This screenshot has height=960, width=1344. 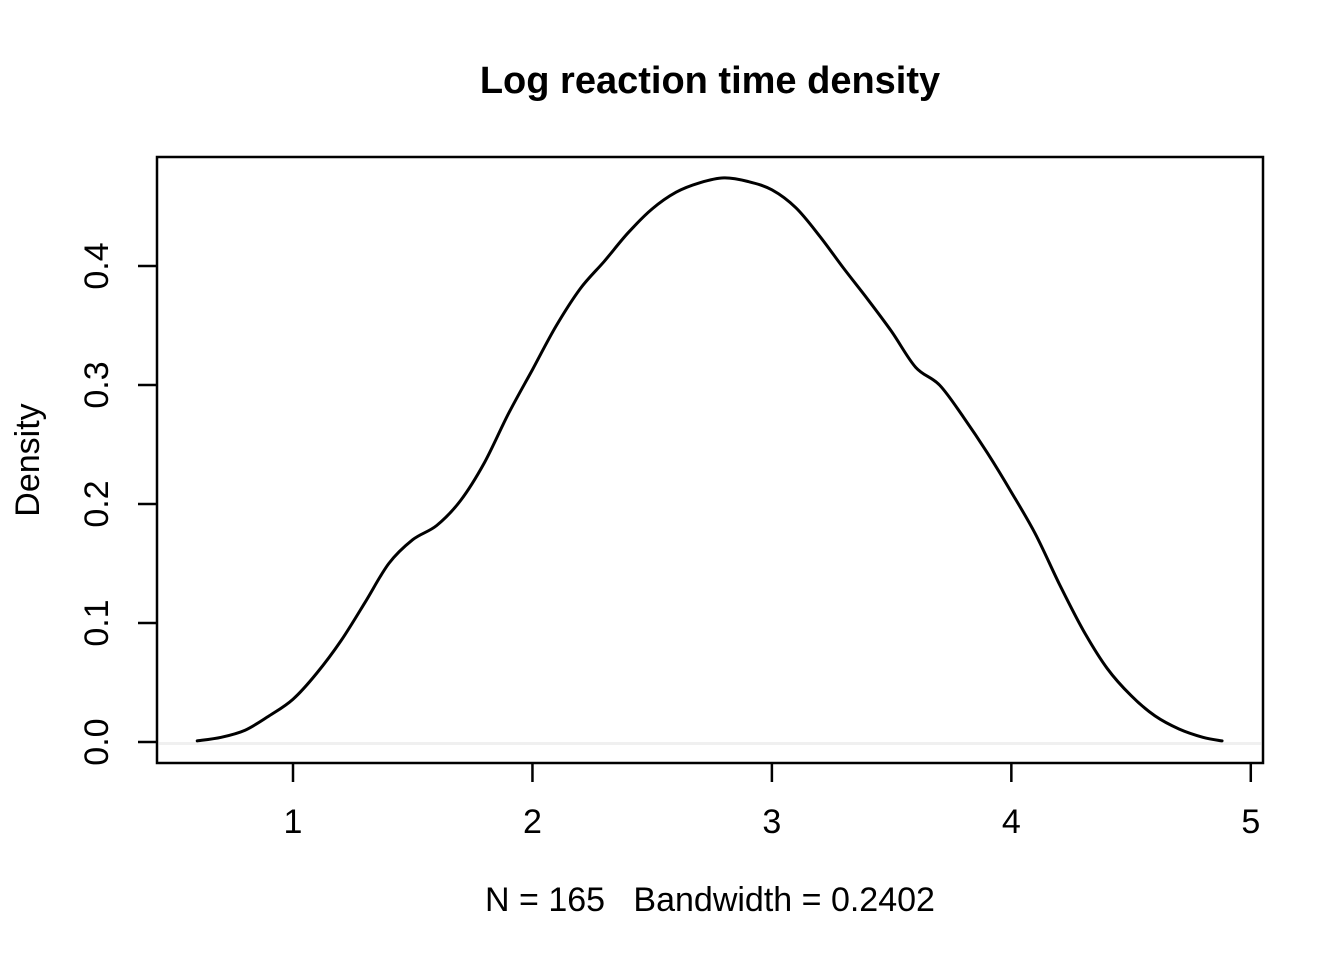 What do you see at coordinates (97, 265) in the screenshot?
I see `y-tick-label: 0.4` at bounding box center [97, 265].